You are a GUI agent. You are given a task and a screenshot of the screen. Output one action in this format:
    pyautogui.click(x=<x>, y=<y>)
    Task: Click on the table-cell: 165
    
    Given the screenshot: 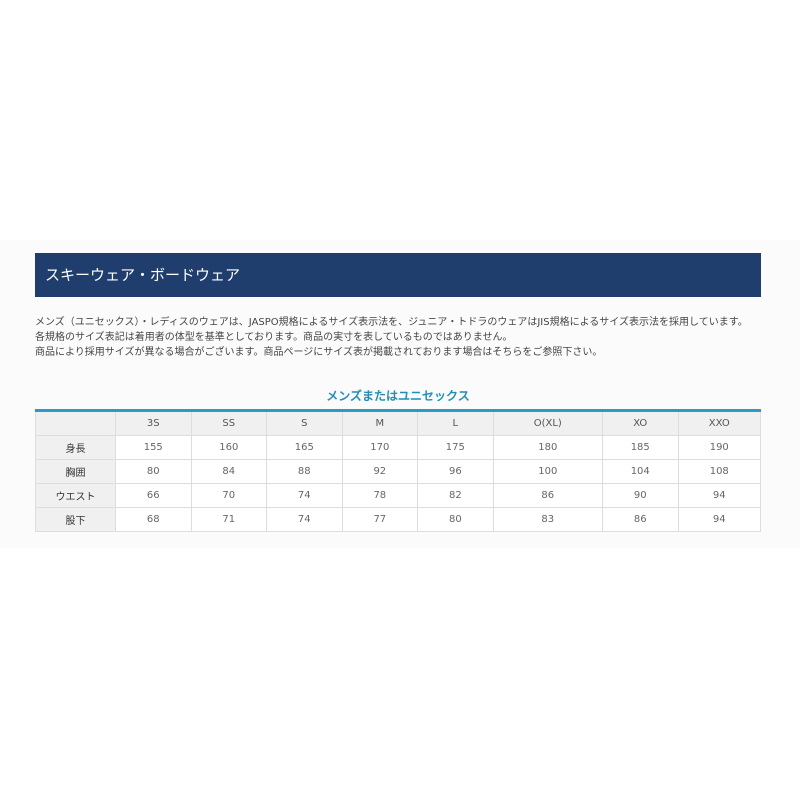 What is the action you would take?
    pyautogui.click(x=304, y=447)
    